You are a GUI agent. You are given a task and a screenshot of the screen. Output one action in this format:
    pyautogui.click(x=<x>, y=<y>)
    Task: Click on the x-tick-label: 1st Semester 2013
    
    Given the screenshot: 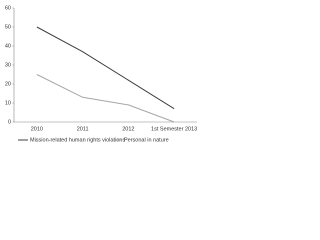 What is the action you would take?
    pyautogui.click(x=174, y=129)
    